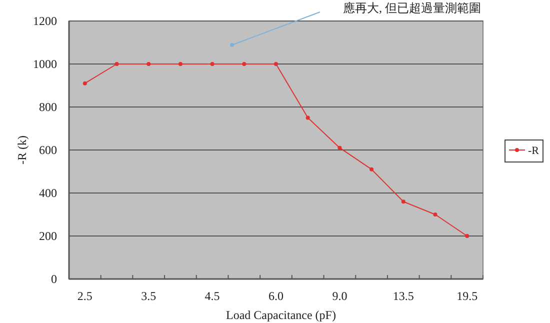  I want to click on x-tick-label: 4.5, so click(212, 296).